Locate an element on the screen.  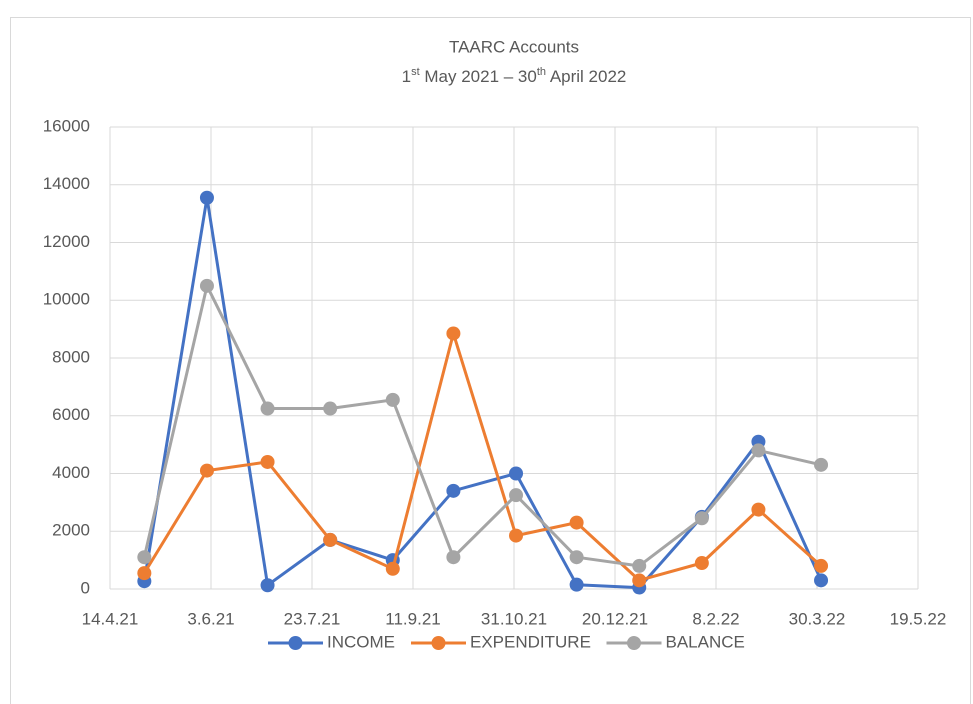
y-tick-label: 16000 is located at coordinates (66, 125).